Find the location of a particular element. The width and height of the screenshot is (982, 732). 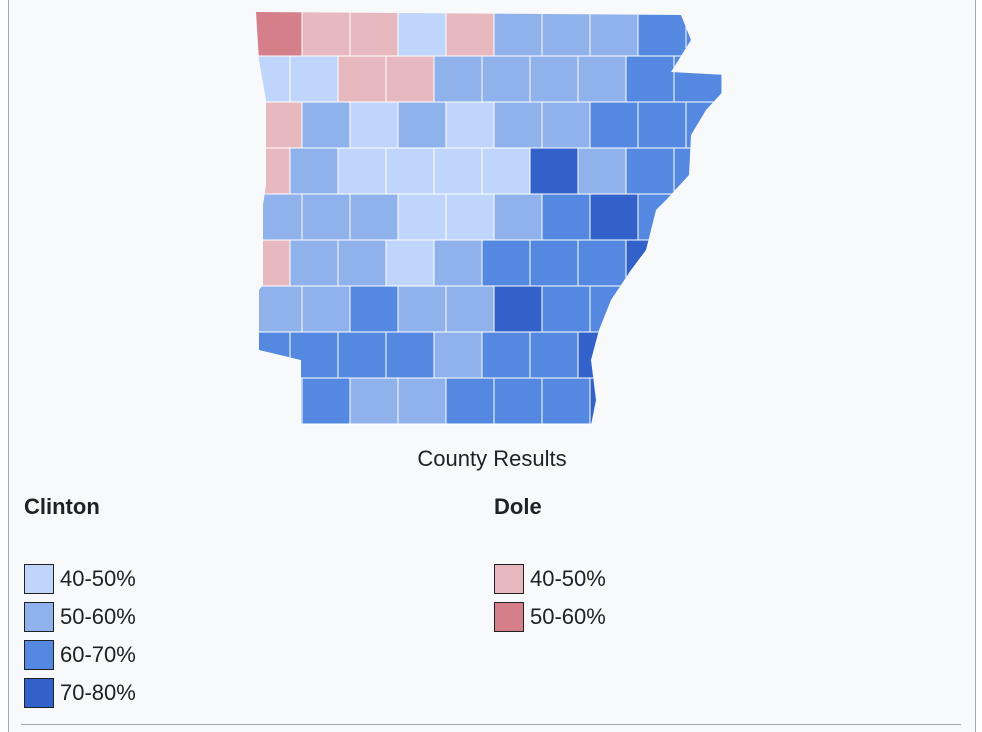

legend-label: 70-80% is located at coordinates (98, 692).